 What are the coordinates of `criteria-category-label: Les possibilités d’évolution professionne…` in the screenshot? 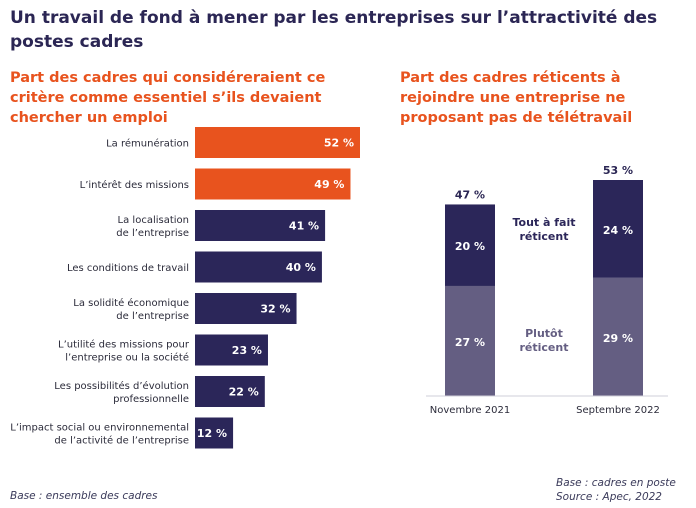 It's located at (121, 392).